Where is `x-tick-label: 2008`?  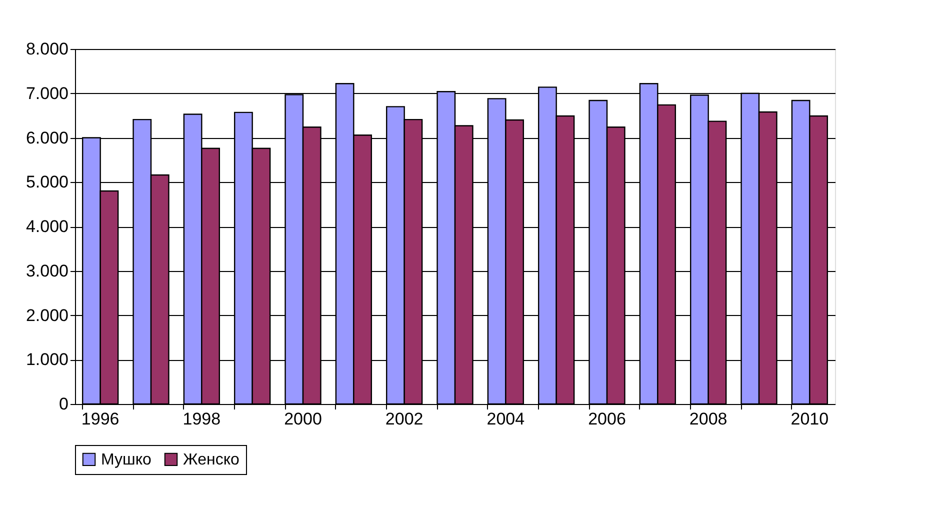 x-tick-label: 2008 is located at coordinates (708, 419).